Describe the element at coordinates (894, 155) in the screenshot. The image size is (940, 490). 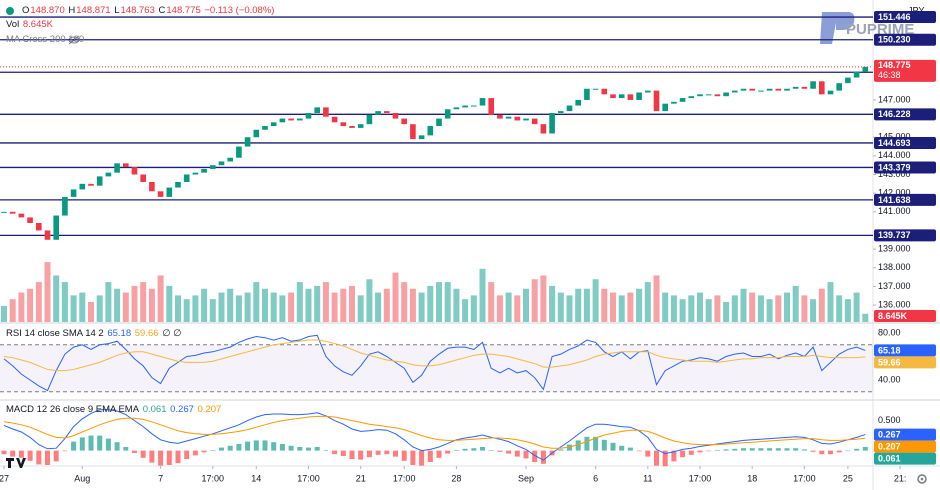
I see `y-tick-label: 144.000` at that location.